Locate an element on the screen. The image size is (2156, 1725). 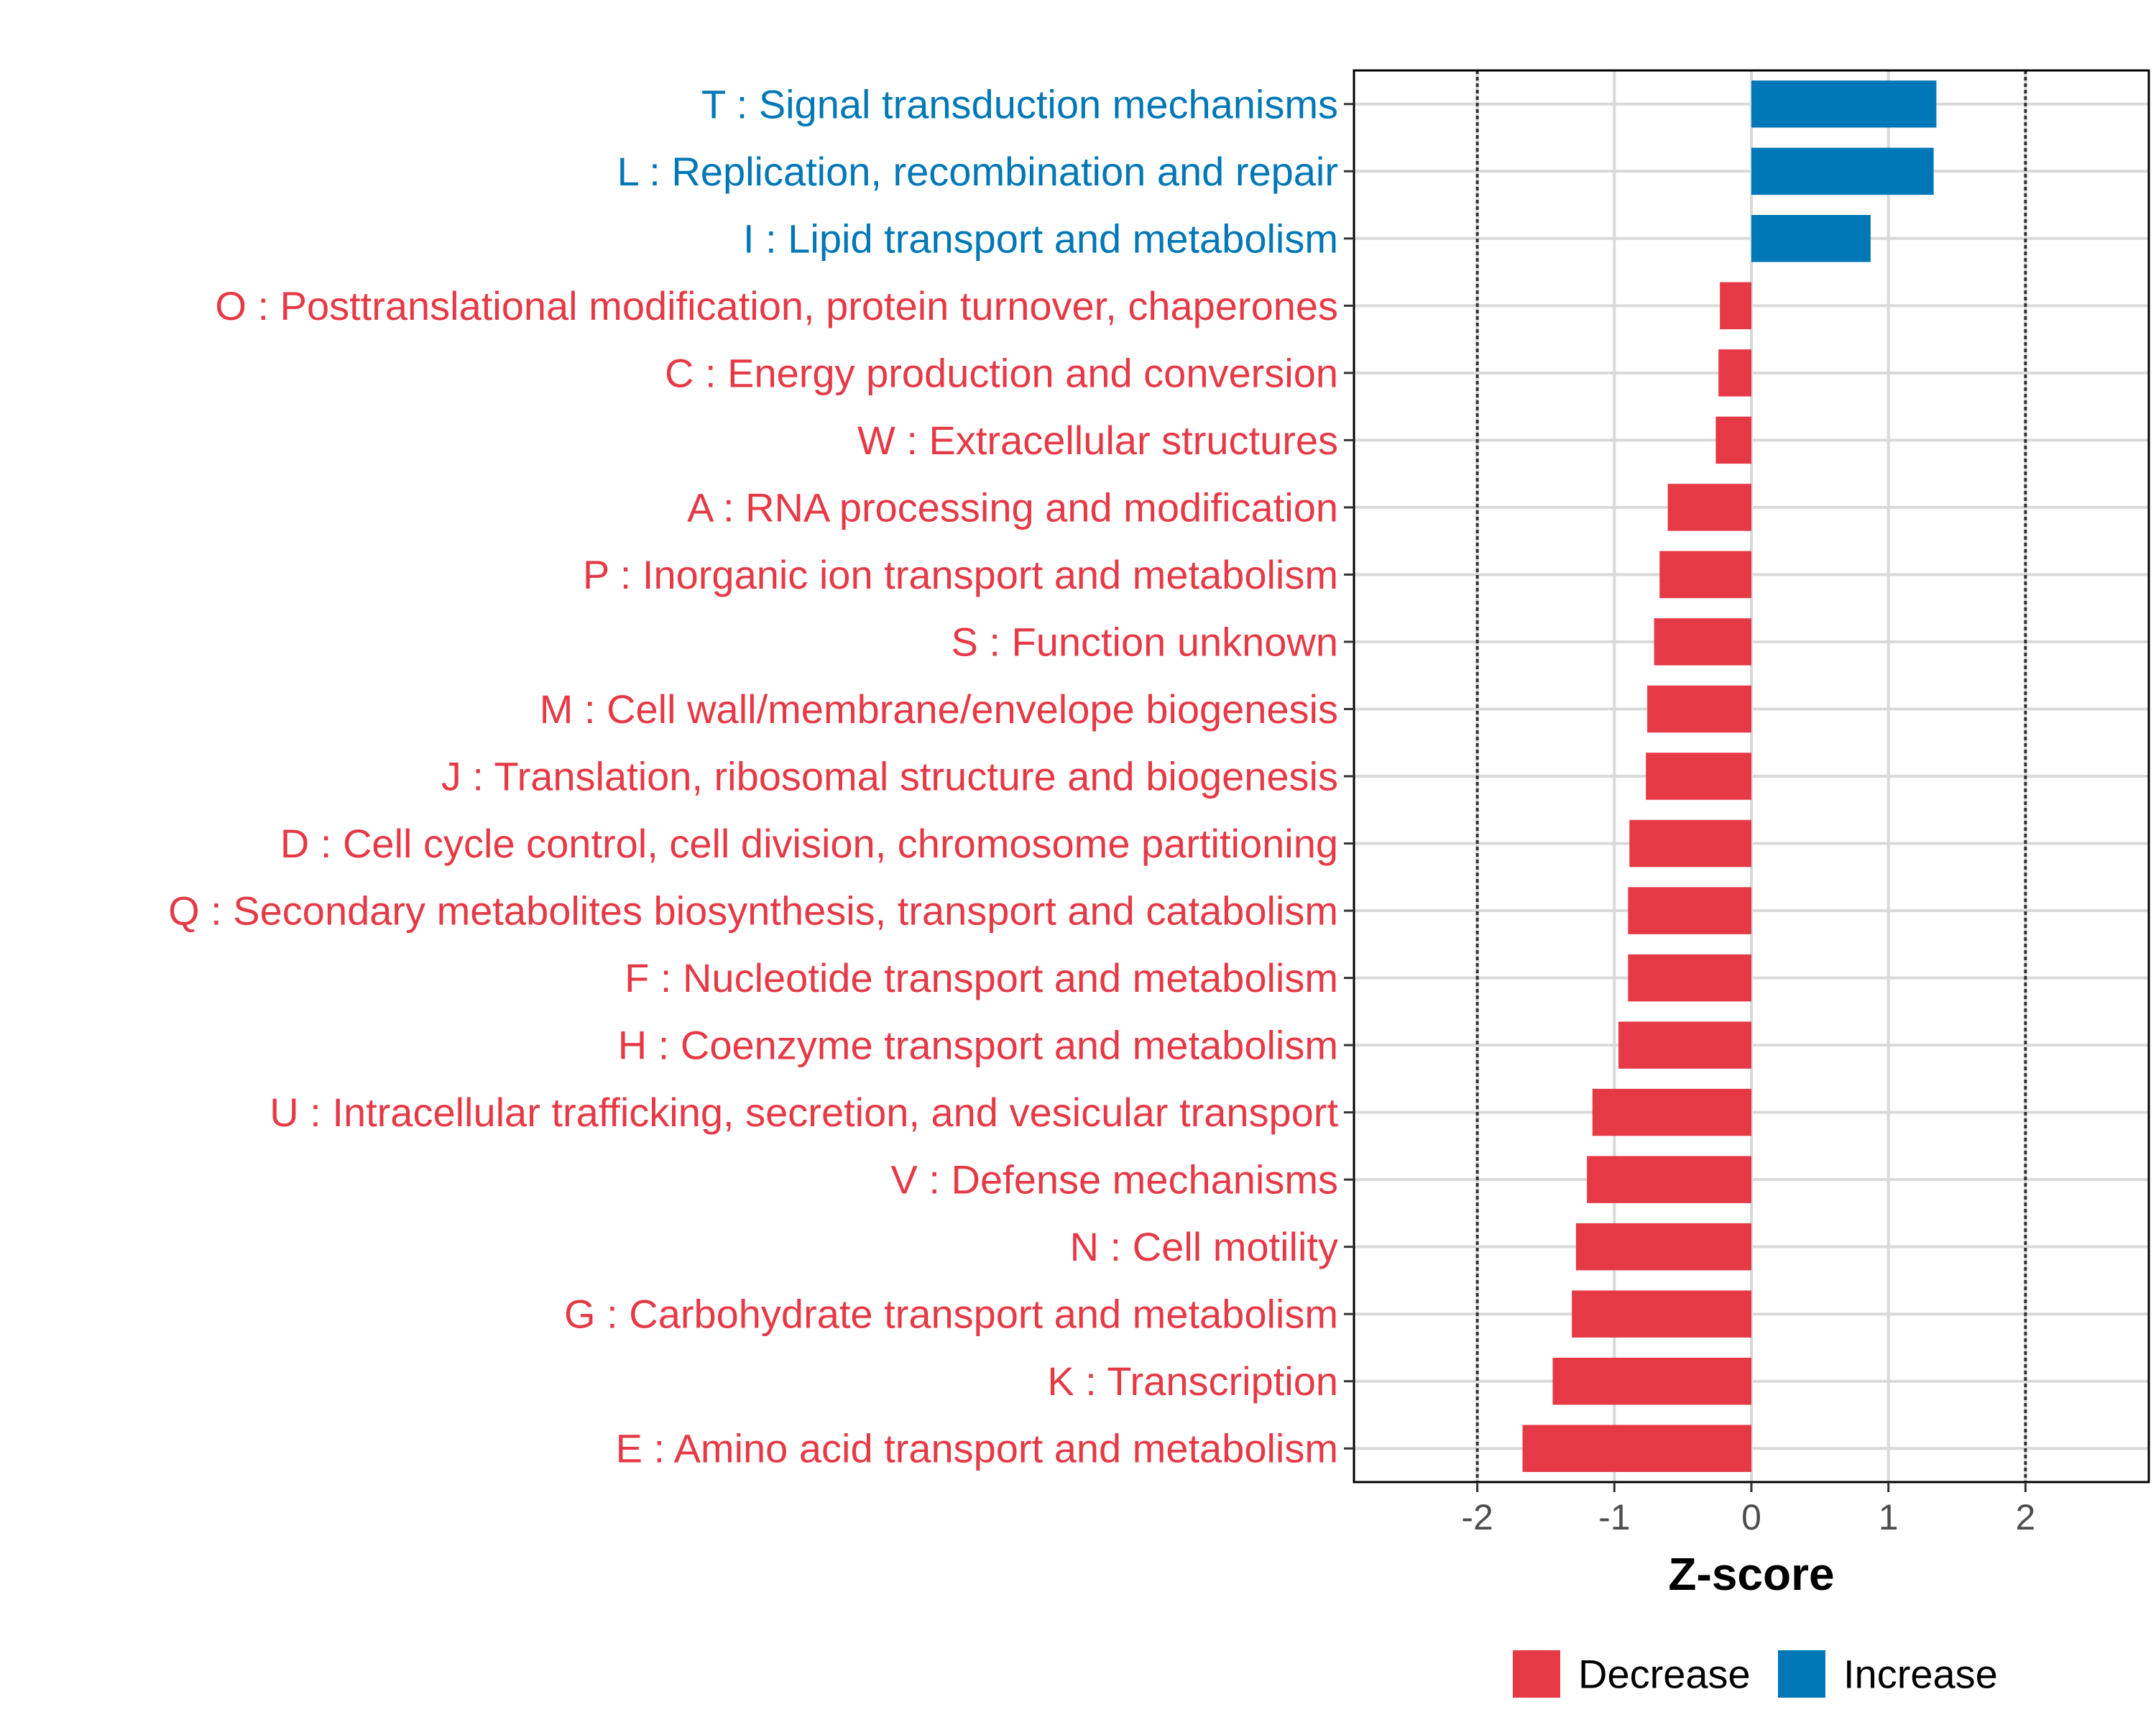
category-label: H : Coenzyme transport and metabolism is located at coordinates (978, 1045).